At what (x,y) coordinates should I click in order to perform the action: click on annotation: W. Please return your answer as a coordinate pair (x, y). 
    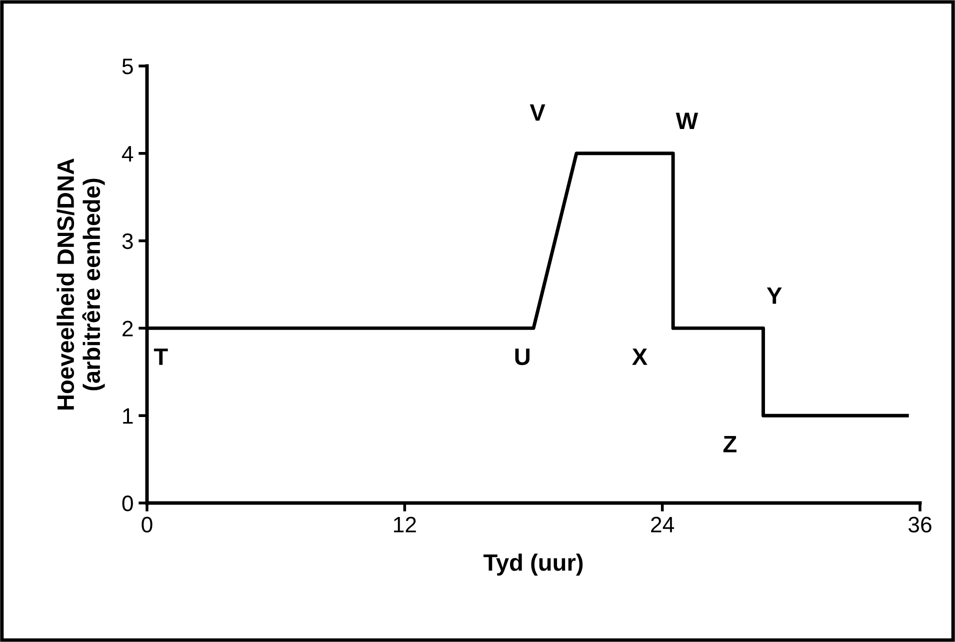
    Looking at the image, I should click on (687, 120).